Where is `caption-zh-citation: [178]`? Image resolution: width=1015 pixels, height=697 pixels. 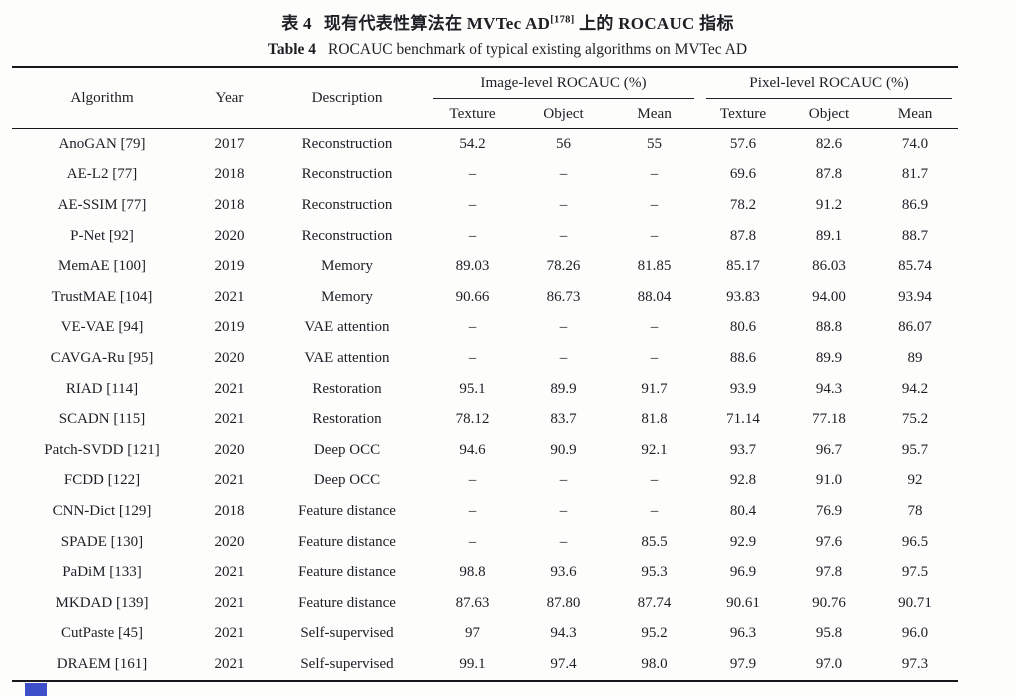 caption-zh-citation: [178] is located at coordinates (562, 20).